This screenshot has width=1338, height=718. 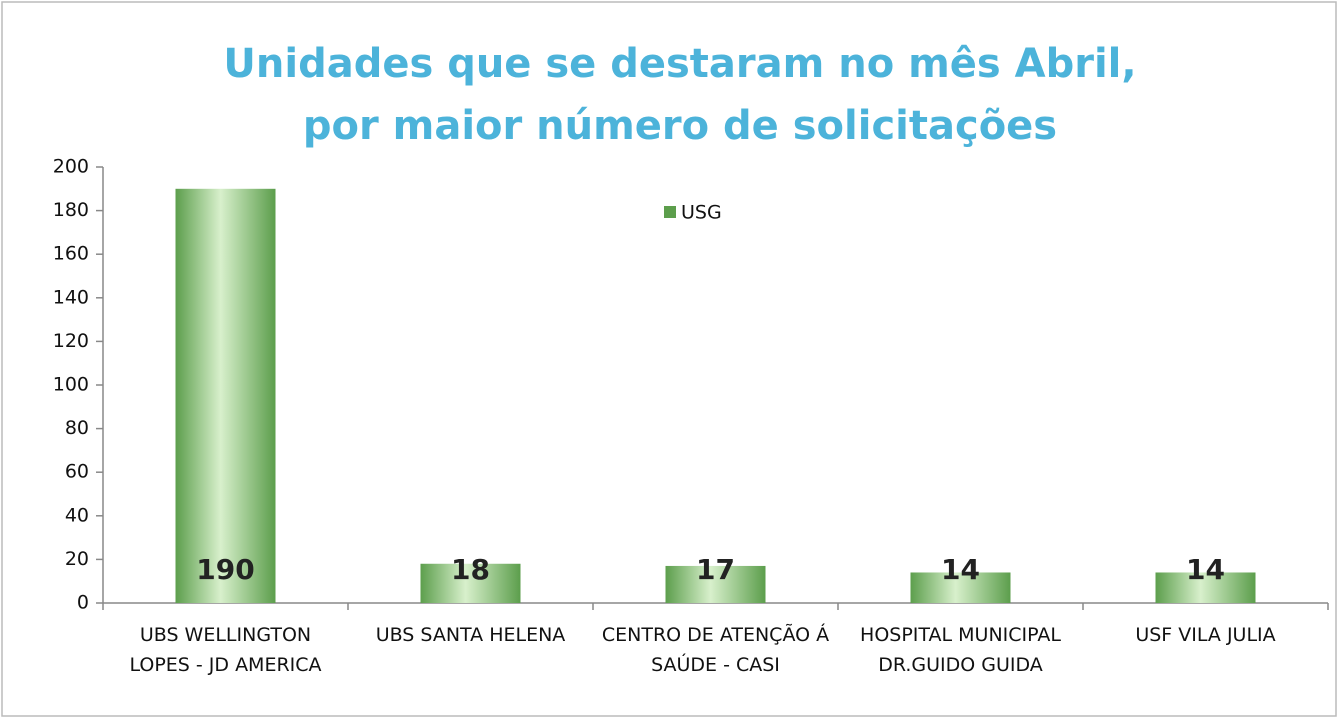 What do you see at coordinates (71, 297) in the screenshot?
I see `y-tick-label: 140` at bounding box center [71, 297].